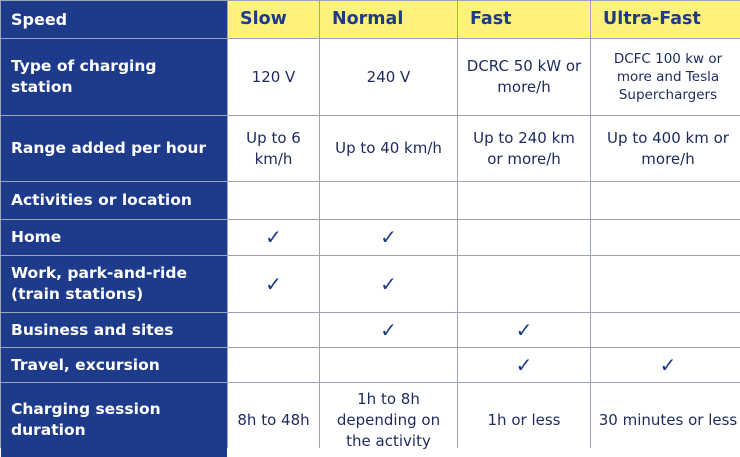  What do you see at coordinates (114, 19) in the screenshot?
I see `corner-header: Speed` at bounding box center [114, 19].